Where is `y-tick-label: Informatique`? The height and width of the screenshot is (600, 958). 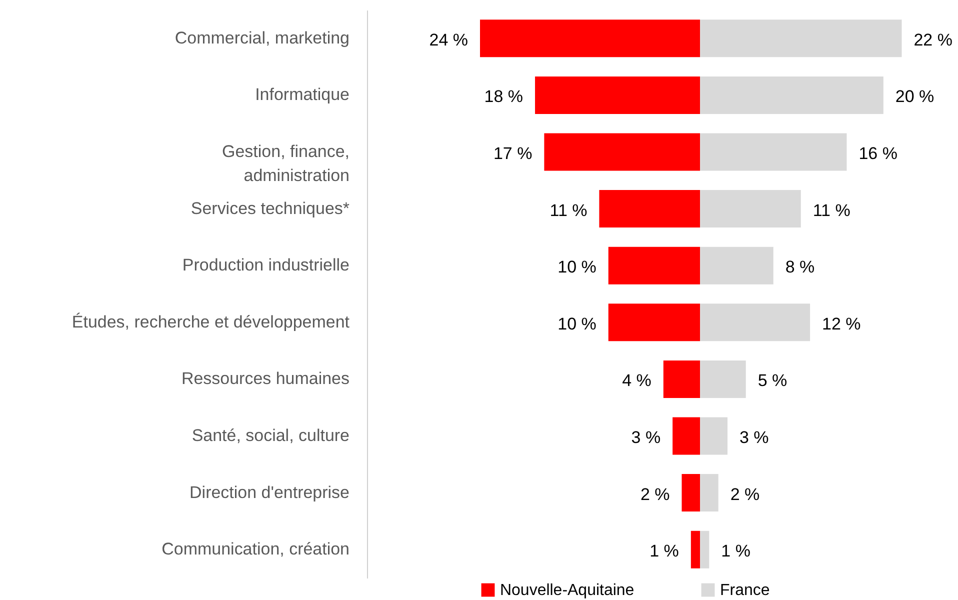
y-tick-label: Informatique is located at coordinates (302, 94).